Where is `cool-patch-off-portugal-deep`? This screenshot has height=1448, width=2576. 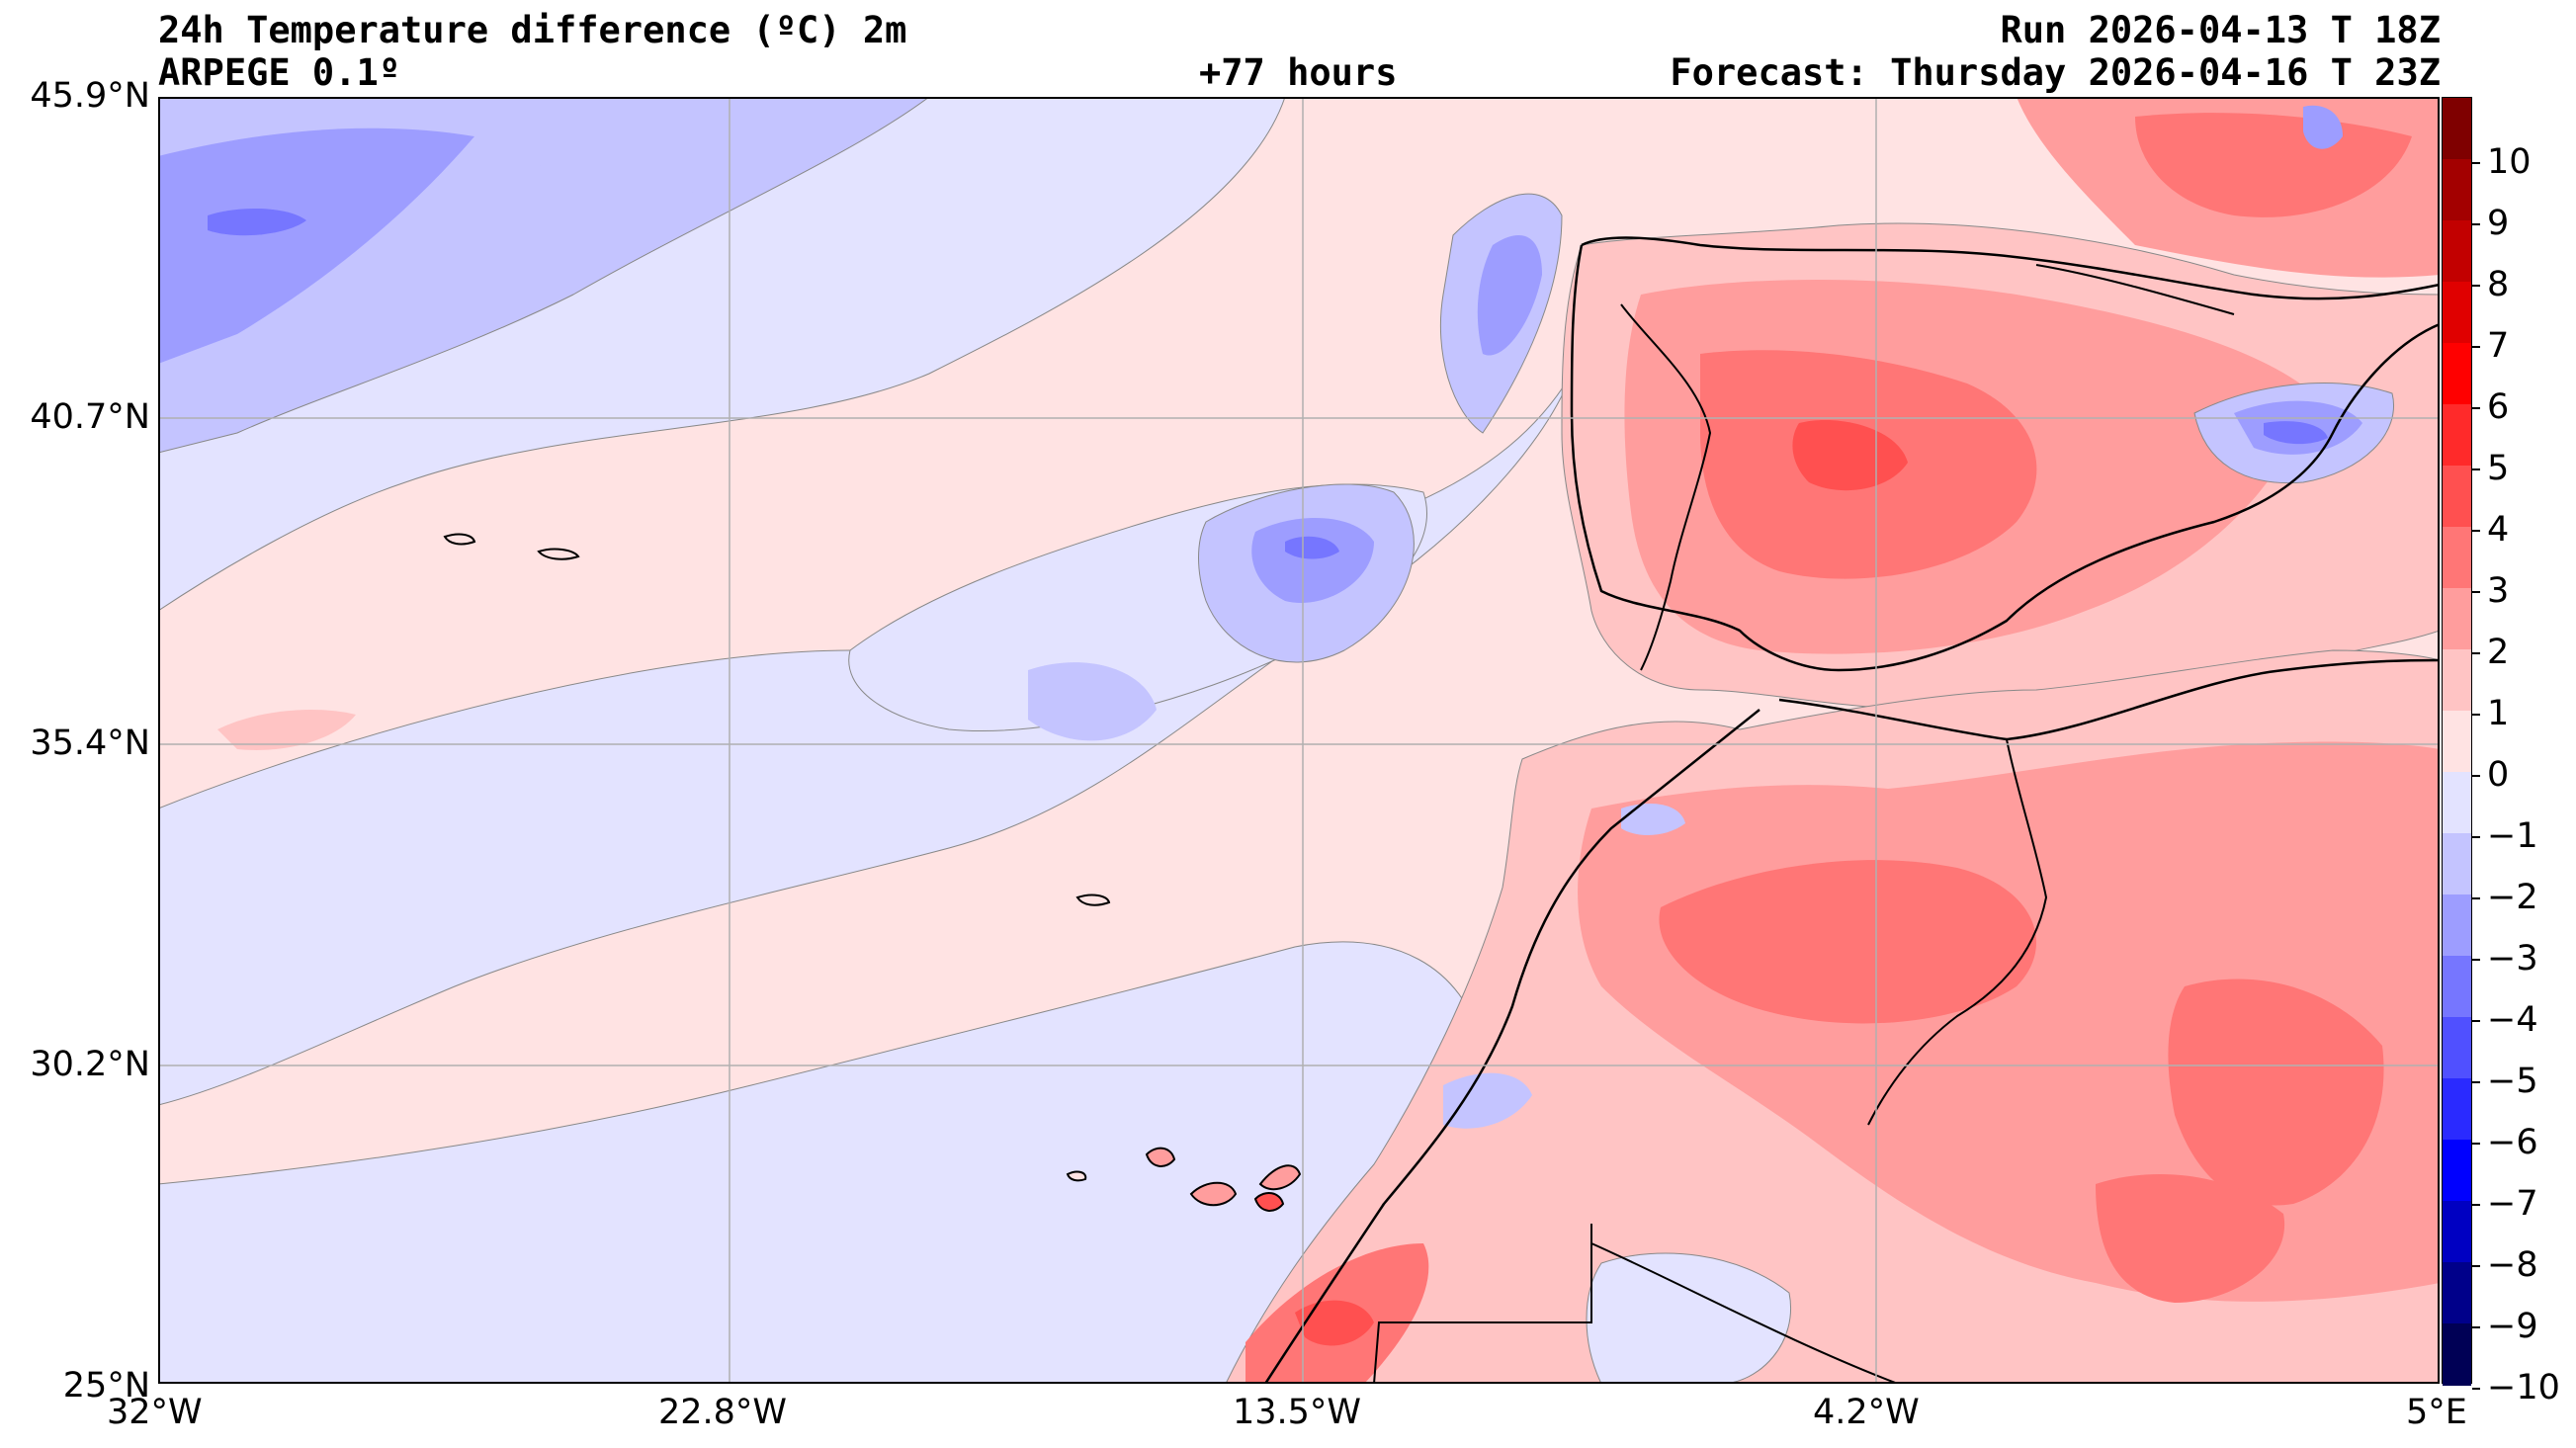 cool-patch-off-portugal-deep is located at coordinates (1509, 295).